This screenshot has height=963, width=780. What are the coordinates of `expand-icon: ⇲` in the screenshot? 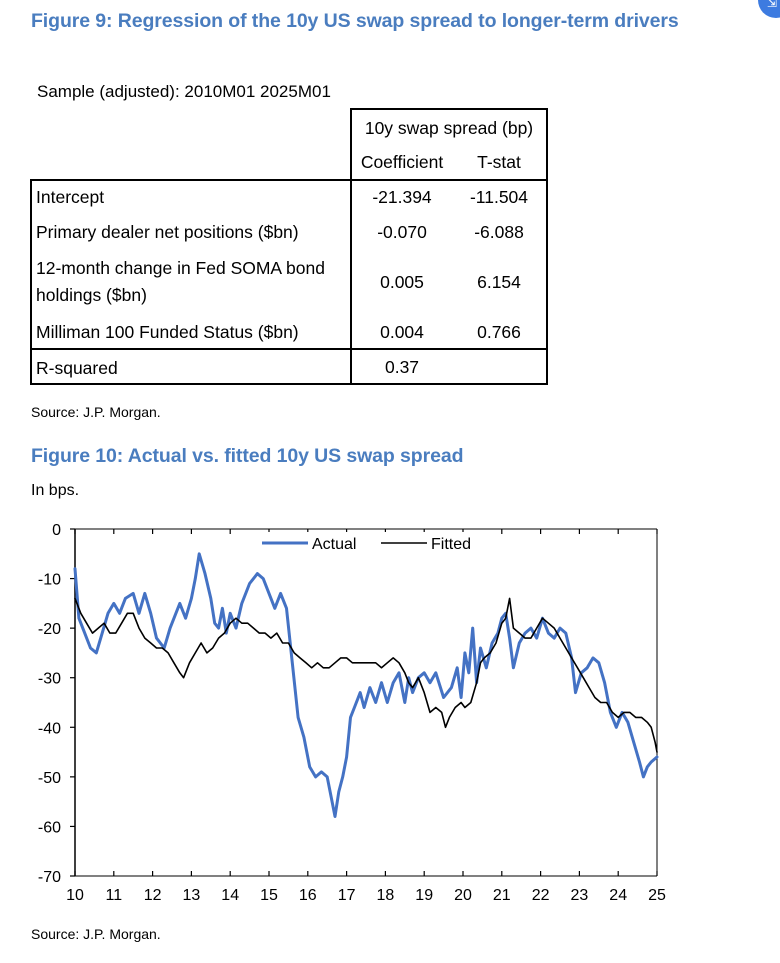 It's located at (769, 9).